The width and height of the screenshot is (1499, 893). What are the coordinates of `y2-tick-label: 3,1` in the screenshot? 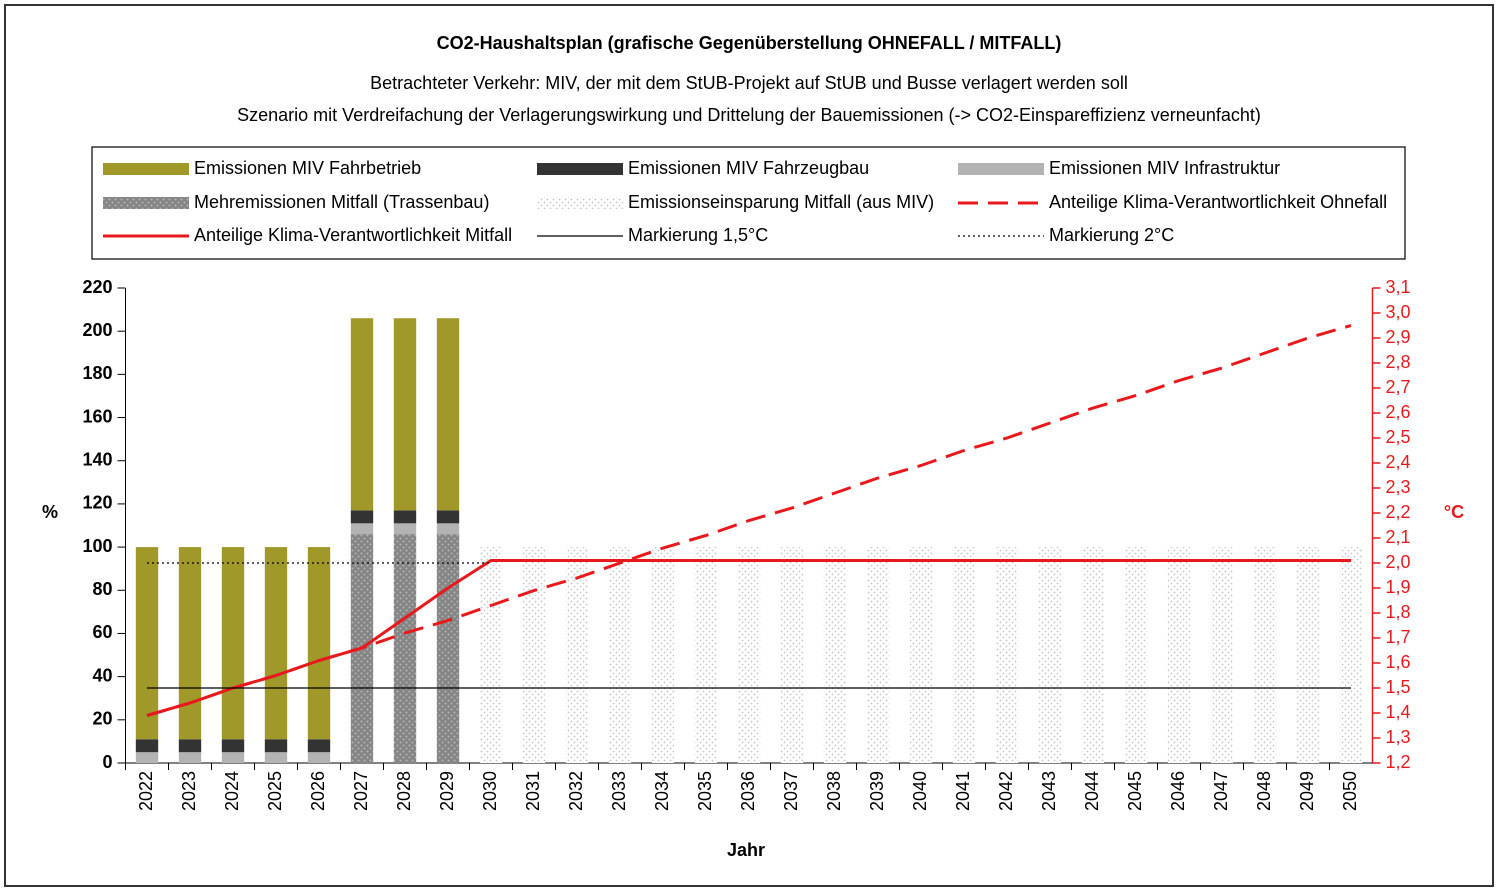 It's located at (1398, 287).